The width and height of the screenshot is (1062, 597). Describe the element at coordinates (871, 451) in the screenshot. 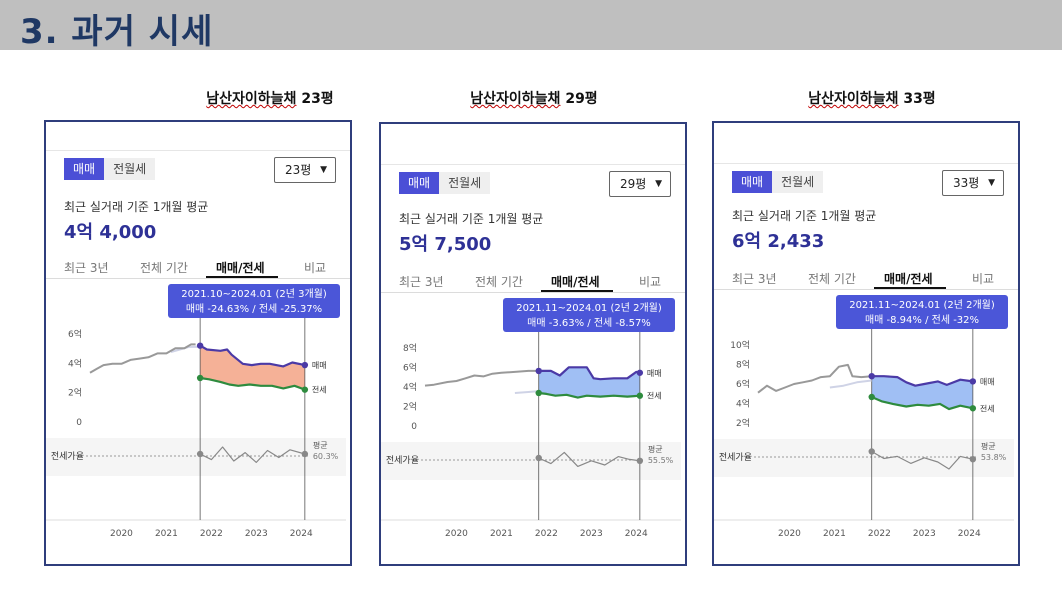

I see `ratio-start-point` at that location.